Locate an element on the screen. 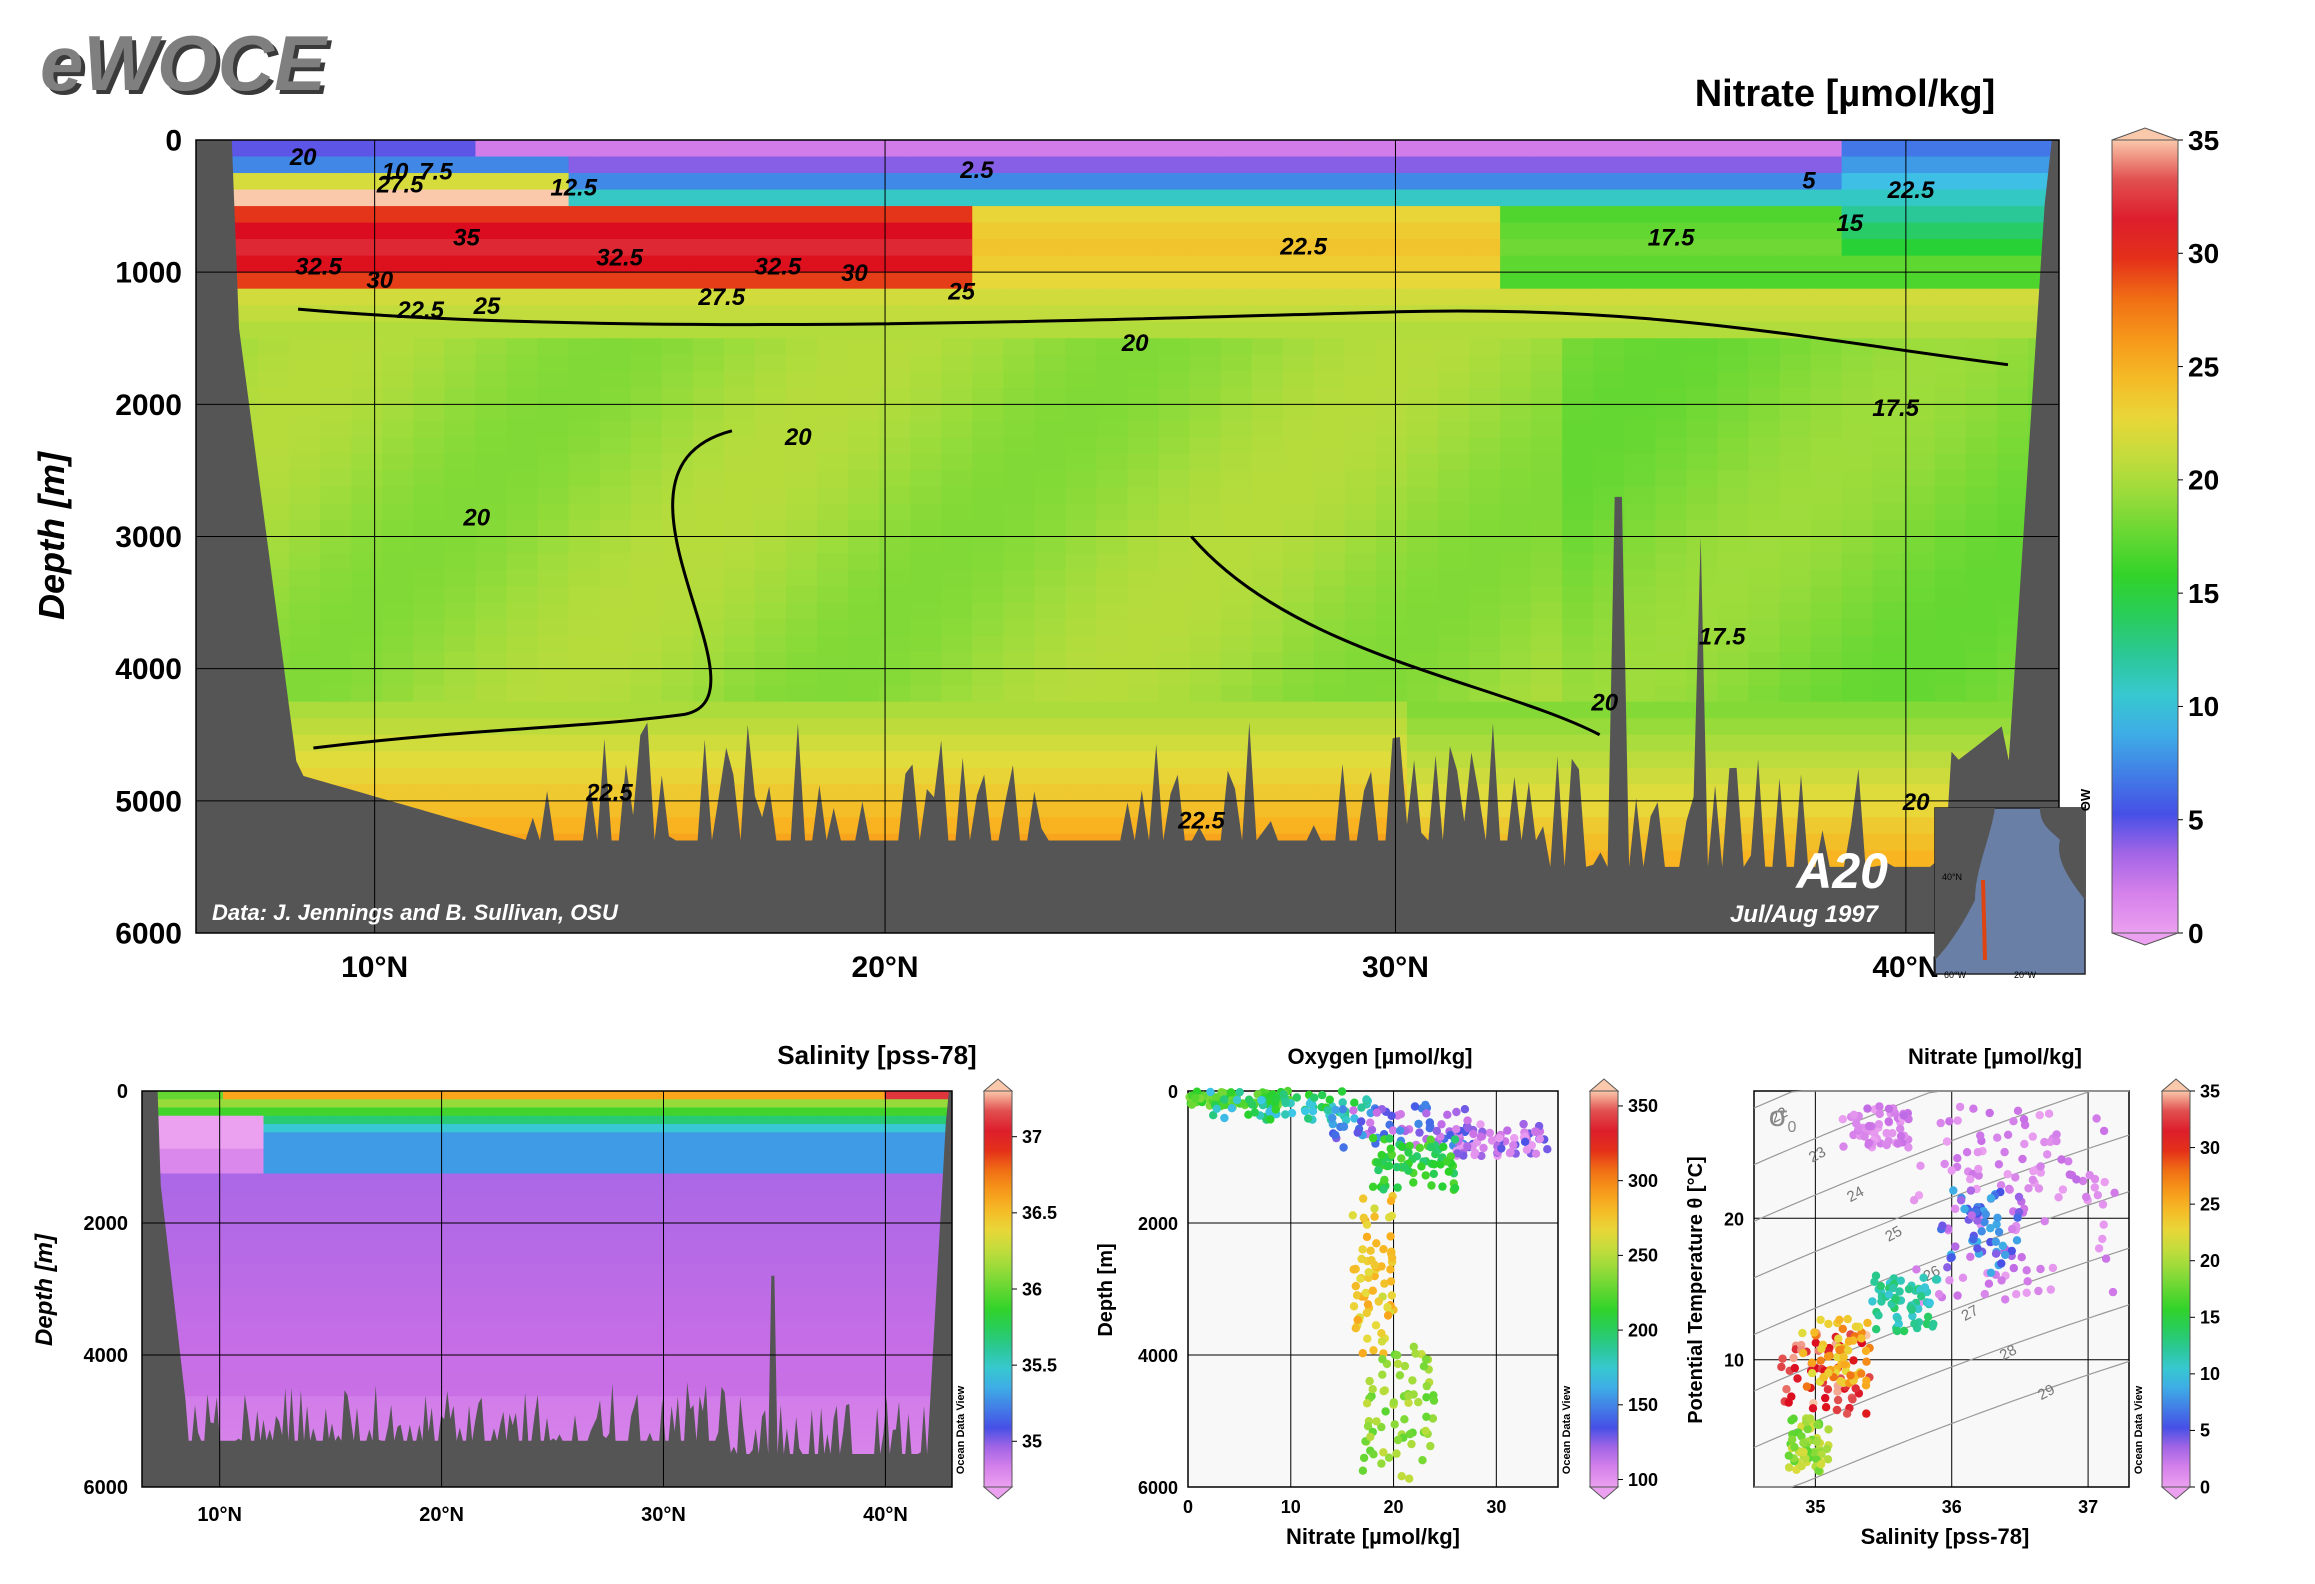 This screenshot has height=1584, width=2315. main-section-y-tick-label: 3000 is located at coordinates (148, 537).